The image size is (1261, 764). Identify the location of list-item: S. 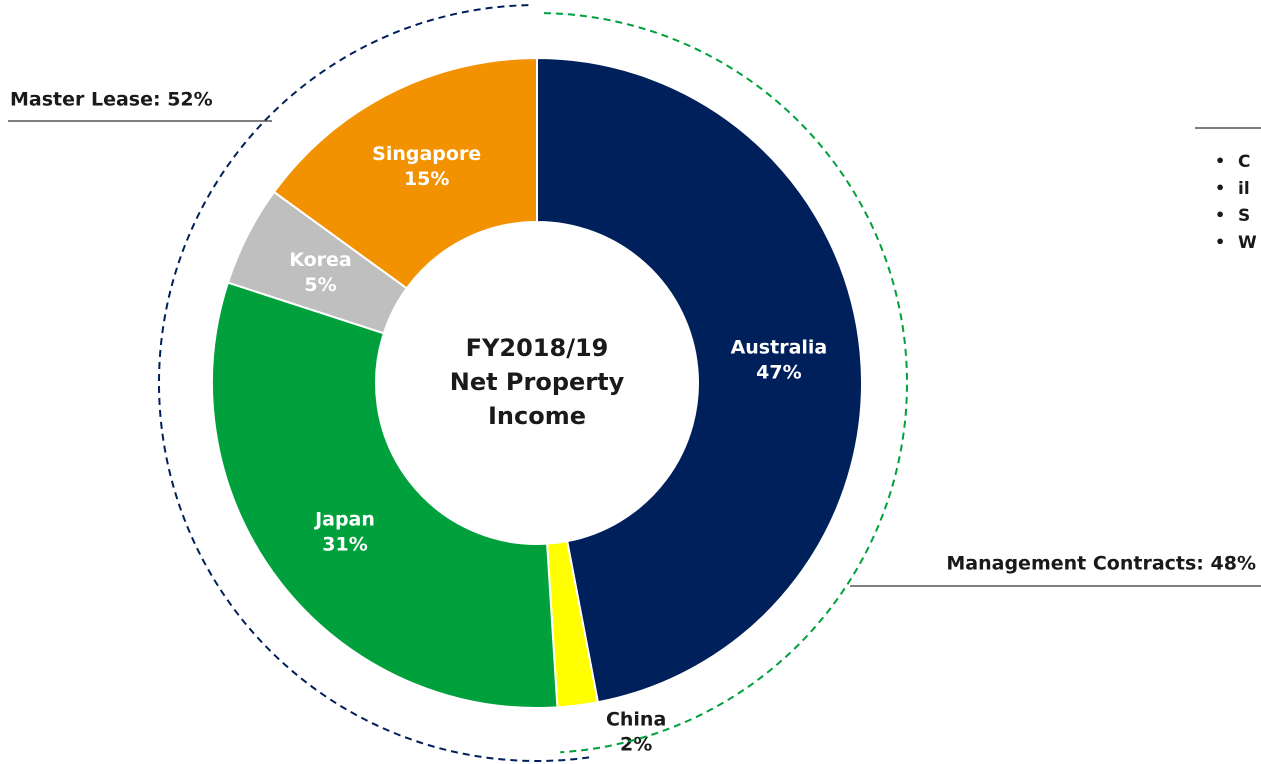
(1244, 216).